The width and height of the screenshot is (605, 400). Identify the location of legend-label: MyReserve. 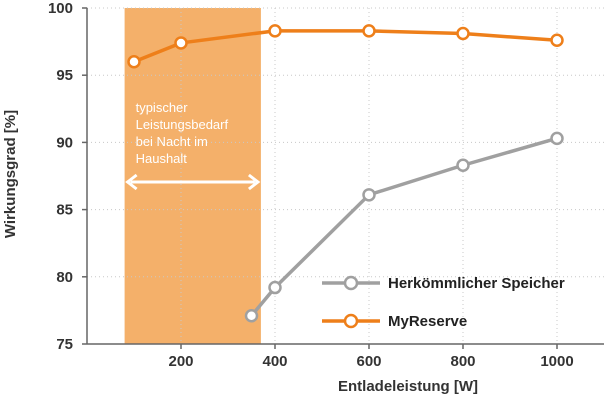
(427, 321).